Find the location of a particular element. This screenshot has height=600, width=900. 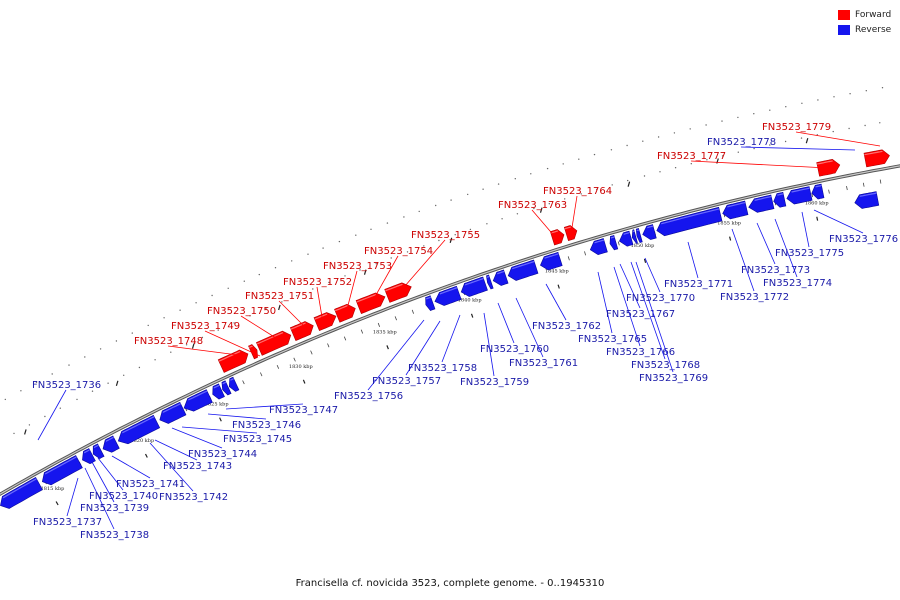

gene-label-FN3523_1762: FN3523_1762 is located at coordinates (566, 326).